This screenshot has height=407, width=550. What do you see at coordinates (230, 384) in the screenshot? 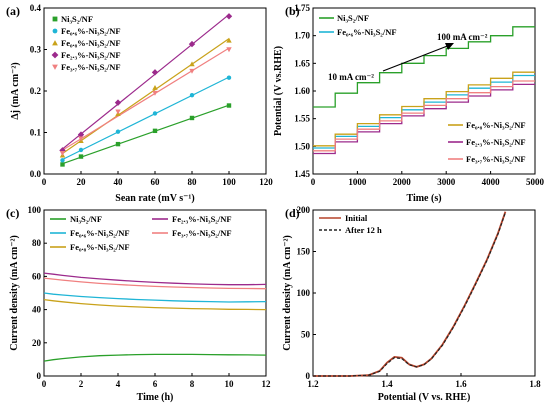
I see `panel-c-xtick-5: 10` at bounding box center [230, 384].